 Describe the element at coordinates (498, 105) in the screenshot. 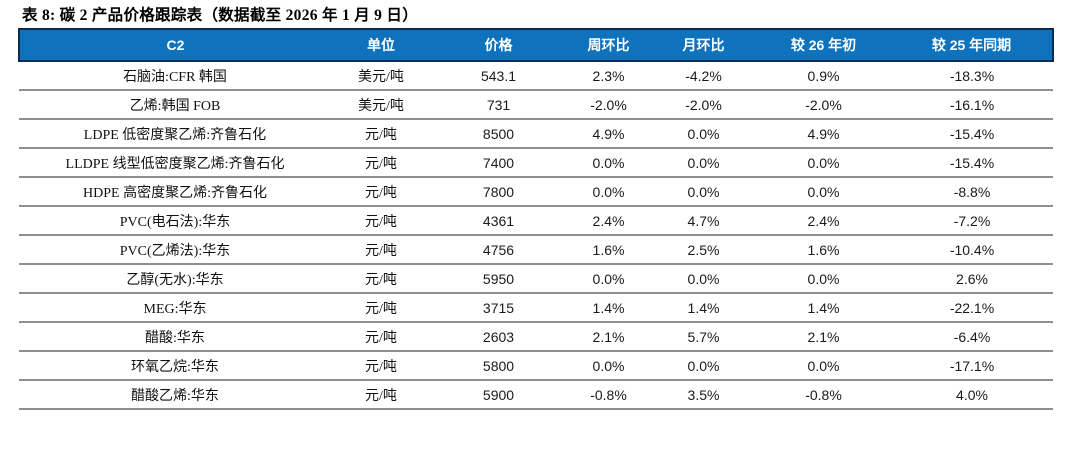

I see `price-cell: 731` at that location.